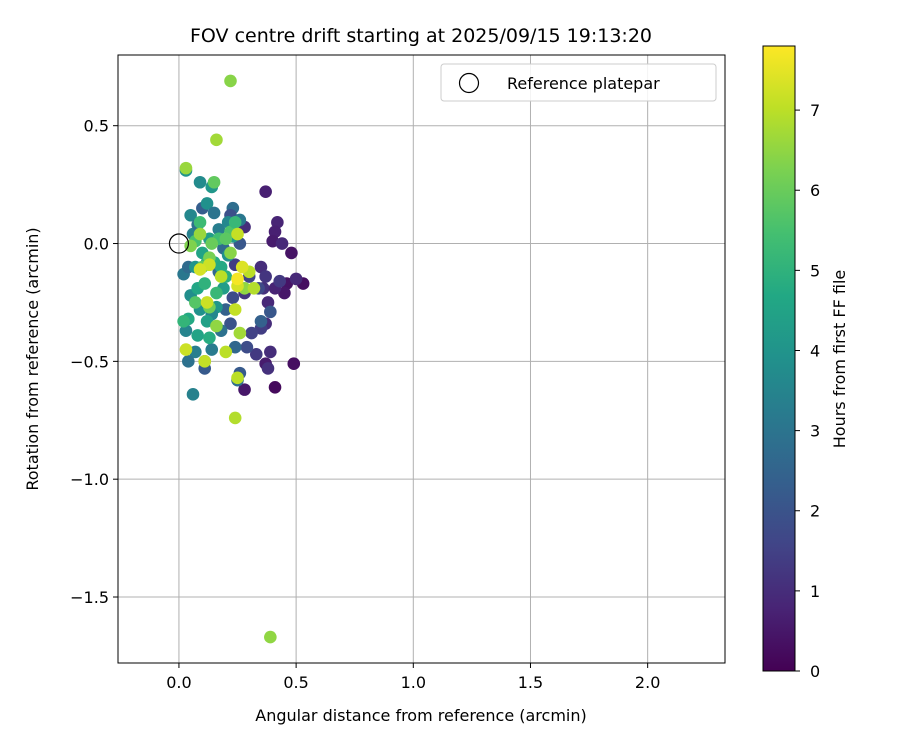  I want to click on y-tick-label: 0.5, so click(96, 126).